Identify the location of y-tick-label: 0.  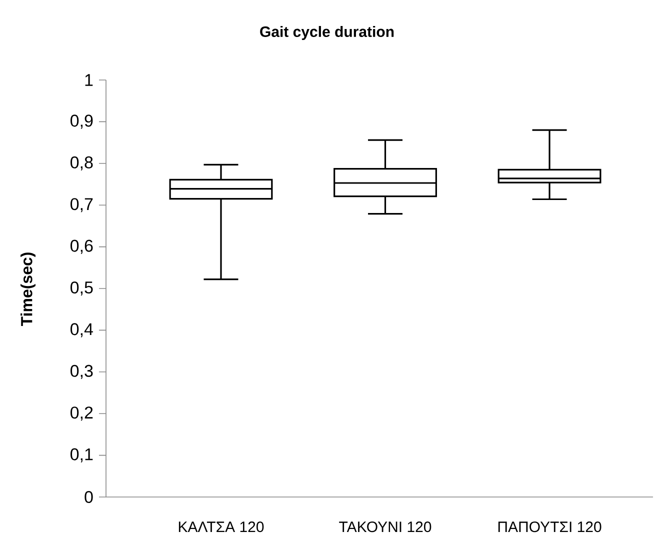
(88, 497).